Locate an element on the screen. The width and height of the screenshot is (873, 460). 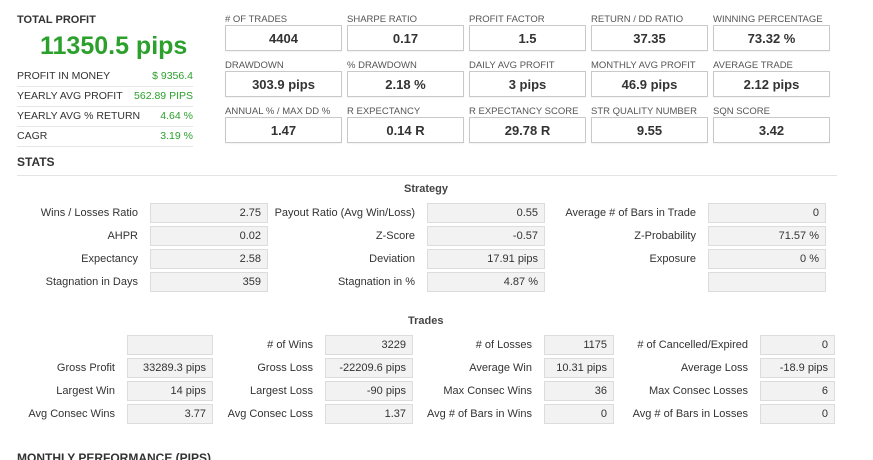
trades-stat-value: 1175 is located at coordinates (579, 345).